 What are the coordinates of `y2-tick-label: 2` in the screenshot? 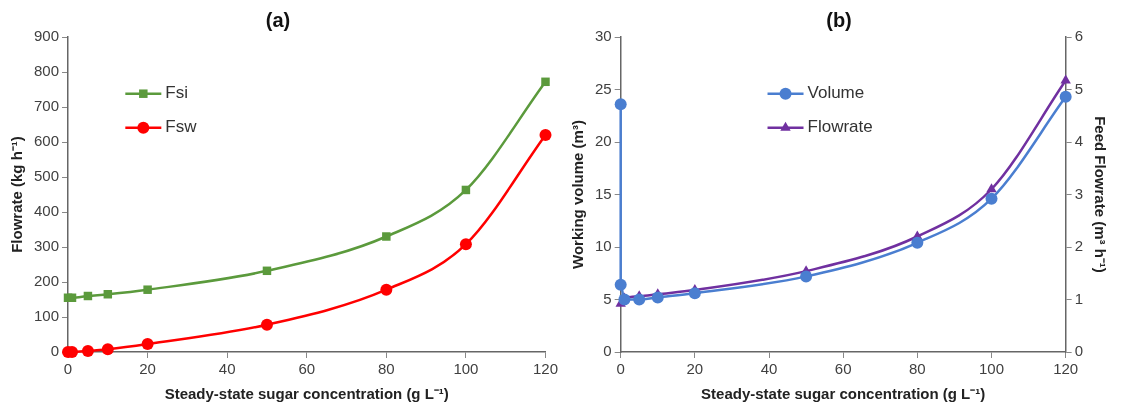 It's located at (1078, 246).